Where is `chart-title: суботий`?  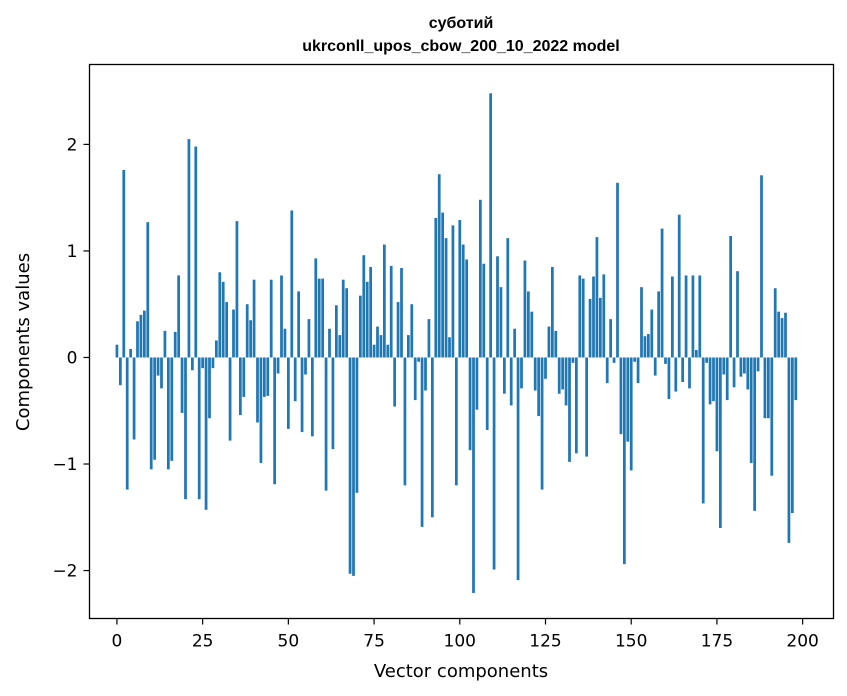
chart-title: суботий is located at coordinates (461, 23).